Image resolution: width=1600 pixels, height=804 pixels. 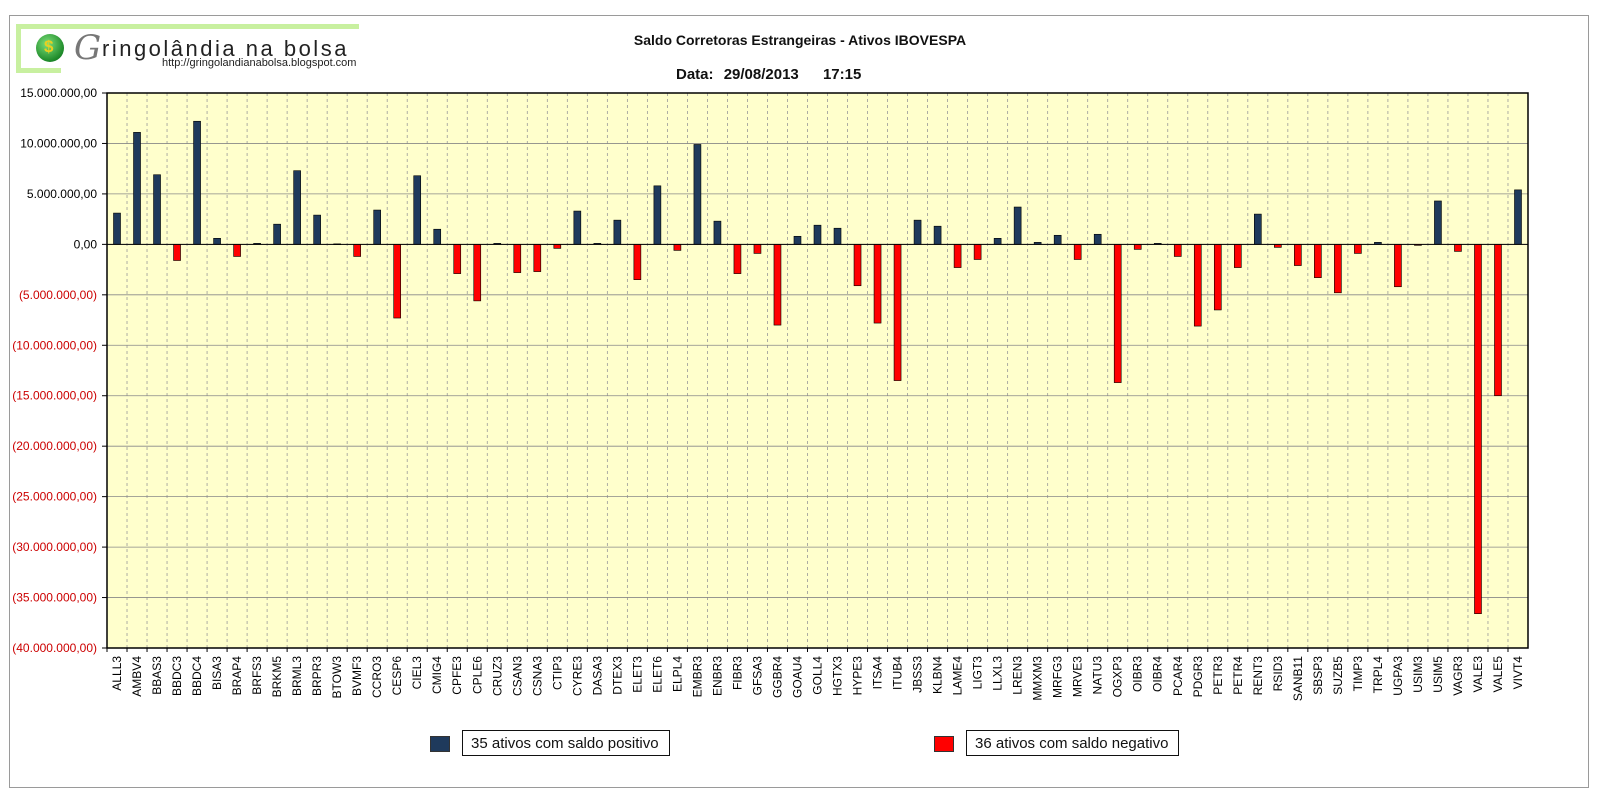 What do you see at coordinates (1358, 249) in the screenshot?
I see `bar-timp3` at bounding box center [1358, 249].